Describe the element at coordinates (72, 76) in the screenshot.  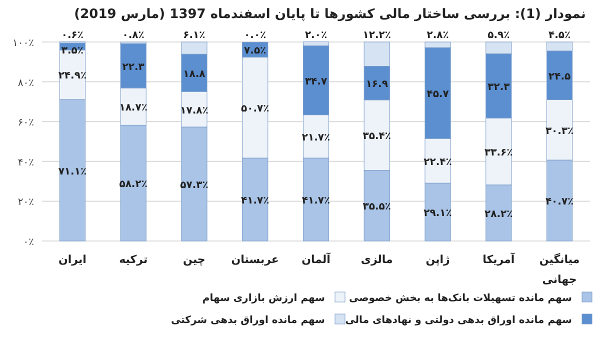
I see `data-label: ۲۴.۹٪` at that location.